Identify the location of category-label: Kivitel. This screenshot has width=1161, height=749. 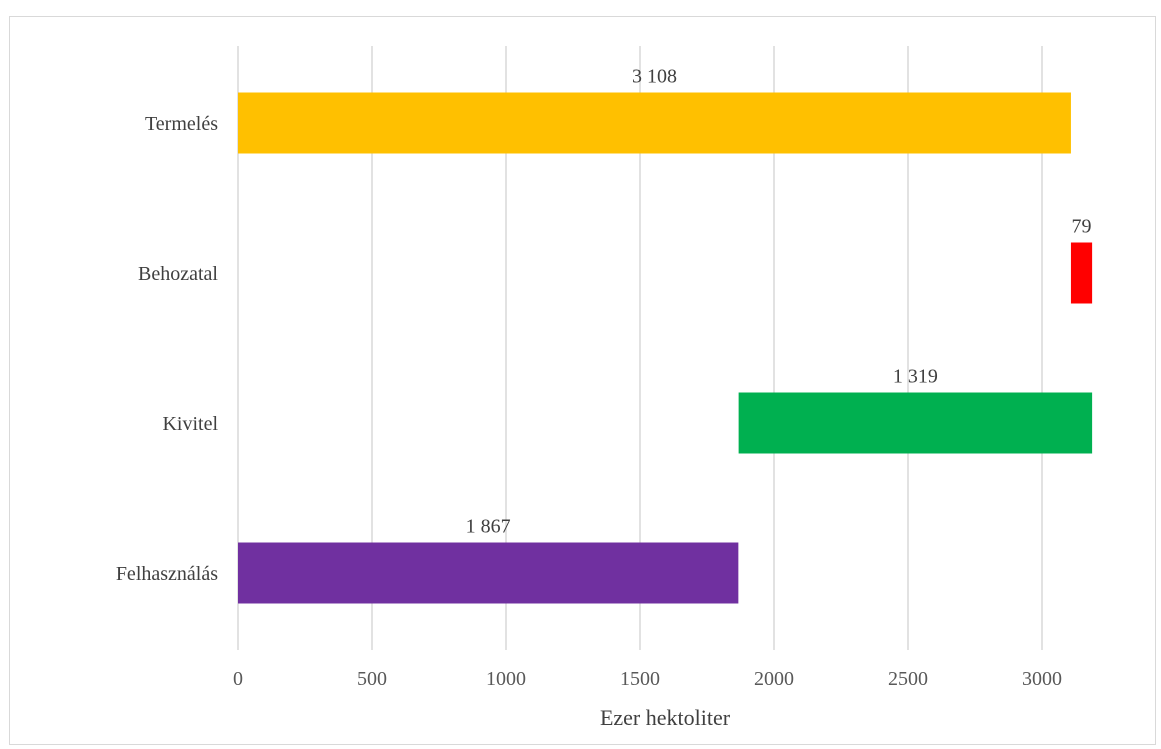
(190, 424).